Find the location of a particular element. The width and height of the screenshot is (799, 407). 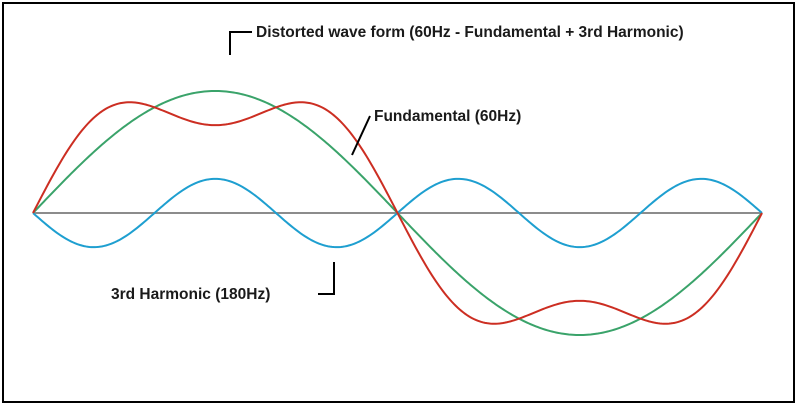

harmonic-label: 3rd Harmonic (180Hz) is located at coordinates (191, 294).